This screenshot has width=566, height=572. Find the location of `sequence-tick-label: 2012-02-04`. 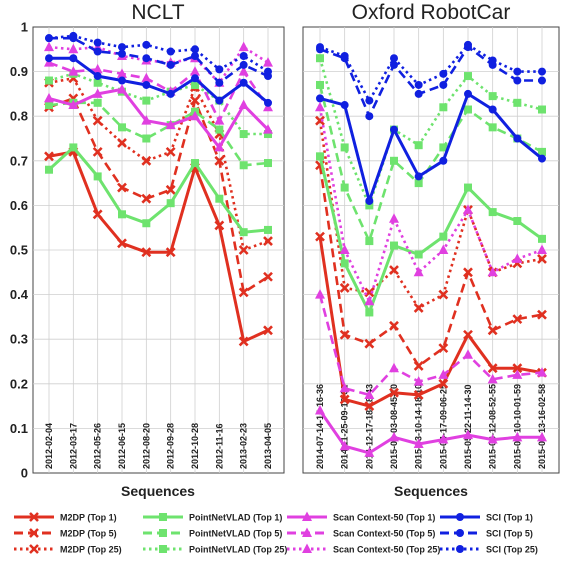

sequence-tick-label: 2012-02-04 is located at coordinates (49, 446).